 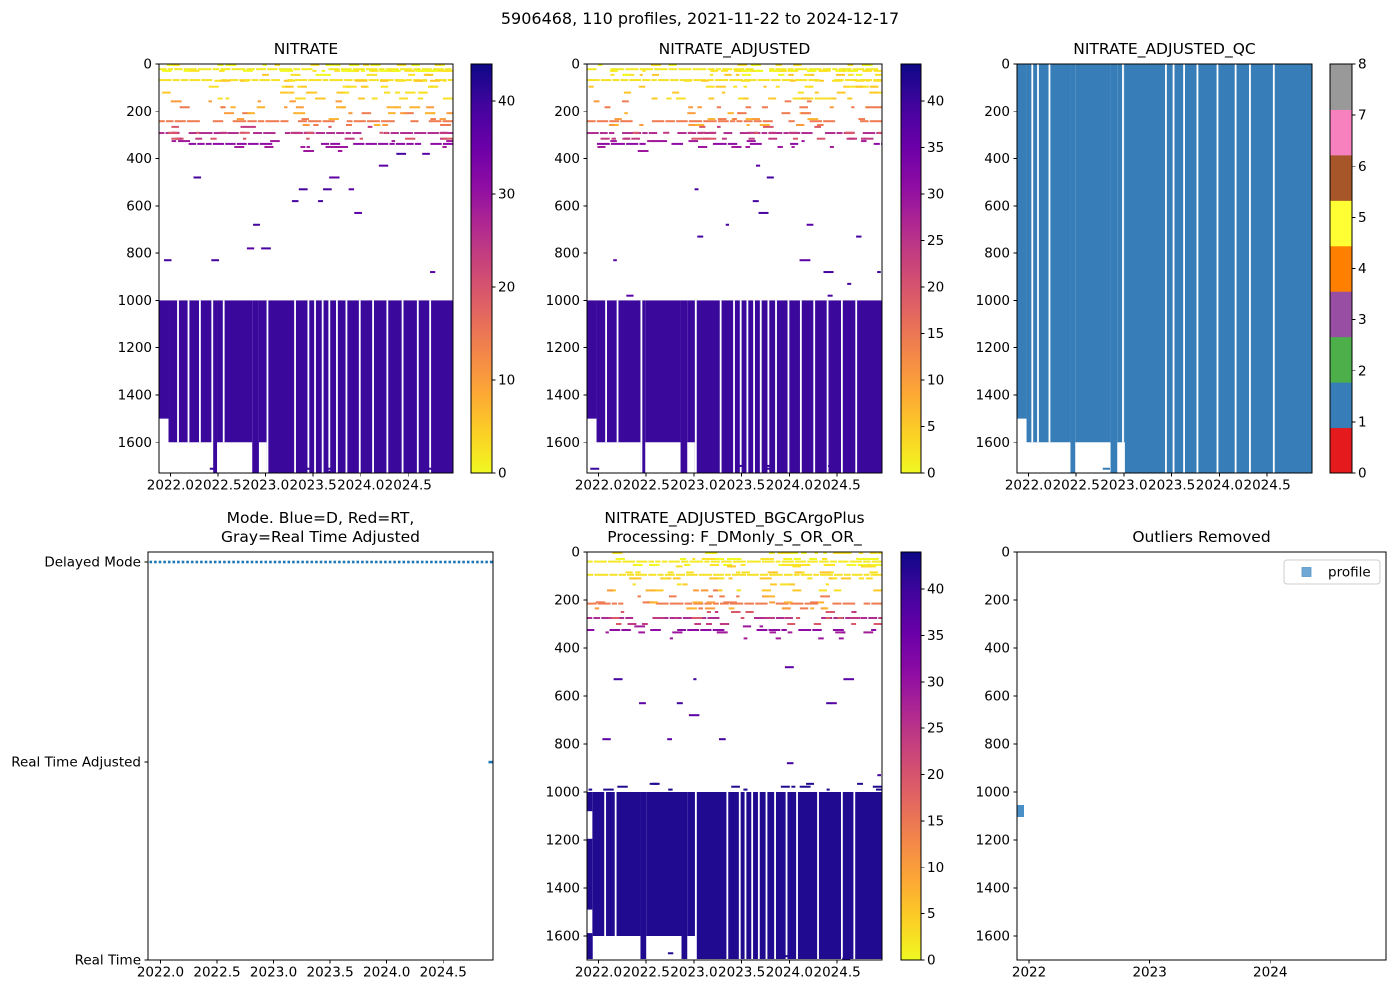 What do you see at coordinates (1332, 572) in the screenshot?
I see `legend: profile` at bounding box center [1332, 572].